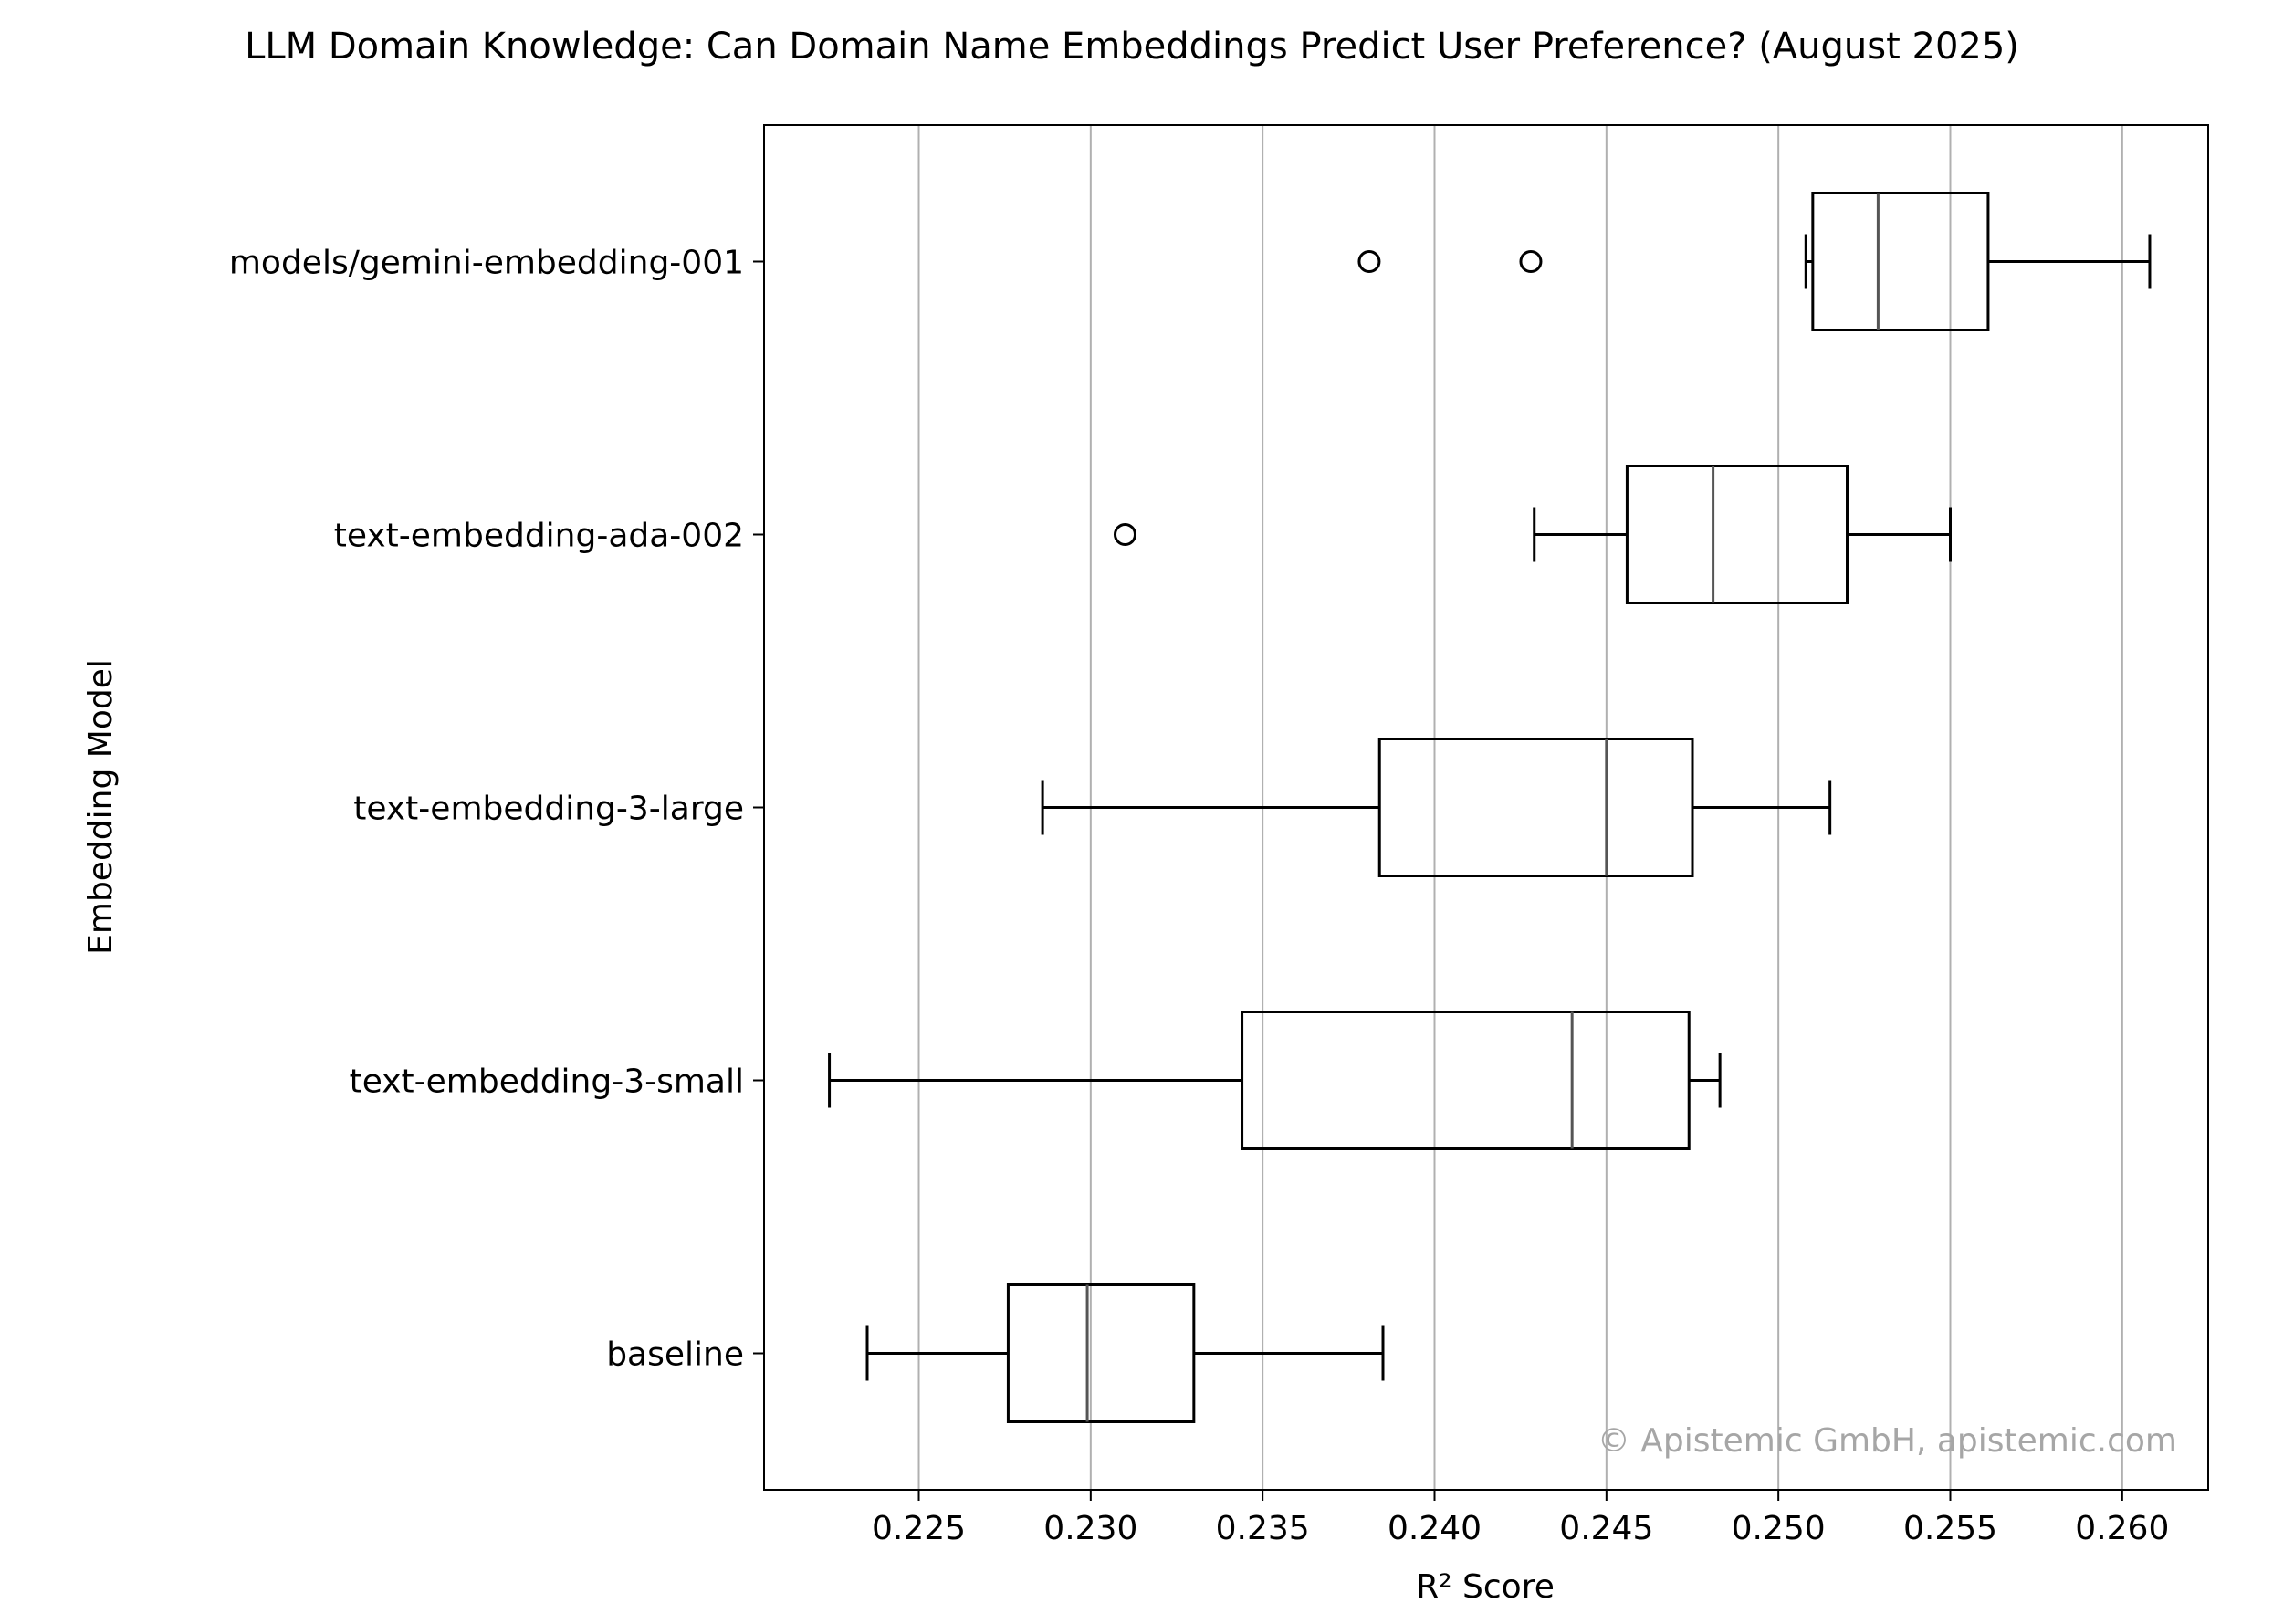  Describe the element at coordinates (919, 1528) in the screenshot. I see `x-tick-label: 0.225` at that location.